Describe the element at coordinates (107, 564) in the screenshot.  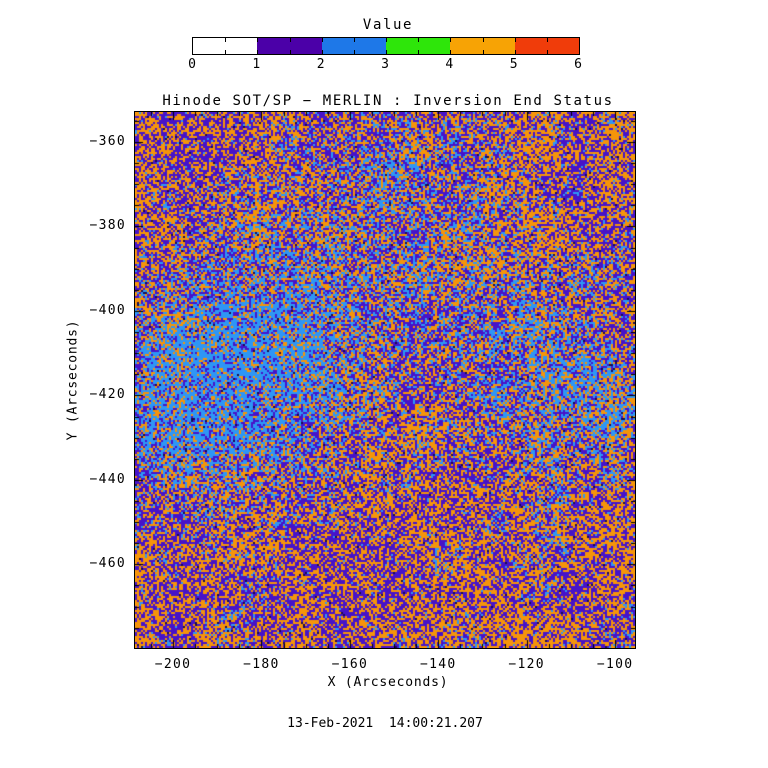
I see `y-tick-label: −460` at that location.